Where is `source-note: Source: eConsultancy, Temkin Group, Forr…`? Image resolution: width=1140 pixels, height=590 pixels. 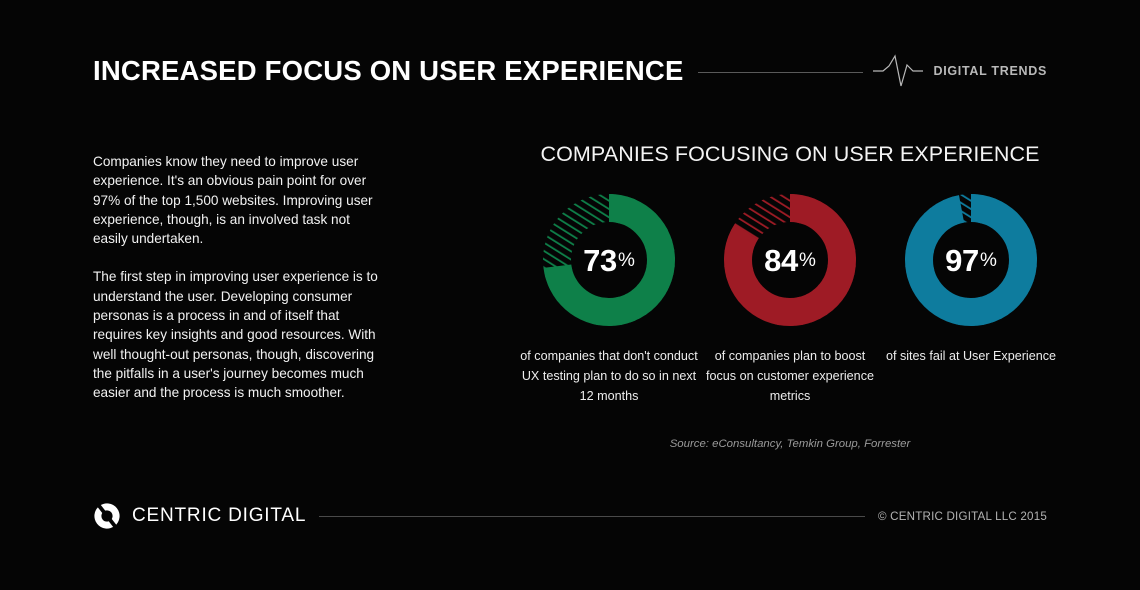
source-note: Source: eConsultancy, Temkin Group, Forr… is located at coordinates (790, 444).